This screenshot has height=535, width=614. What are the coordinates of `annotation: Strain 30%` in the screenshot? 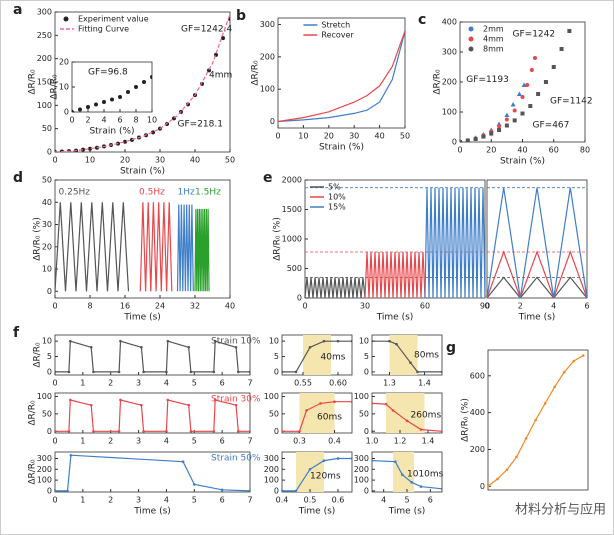 It's located at (236, 400).